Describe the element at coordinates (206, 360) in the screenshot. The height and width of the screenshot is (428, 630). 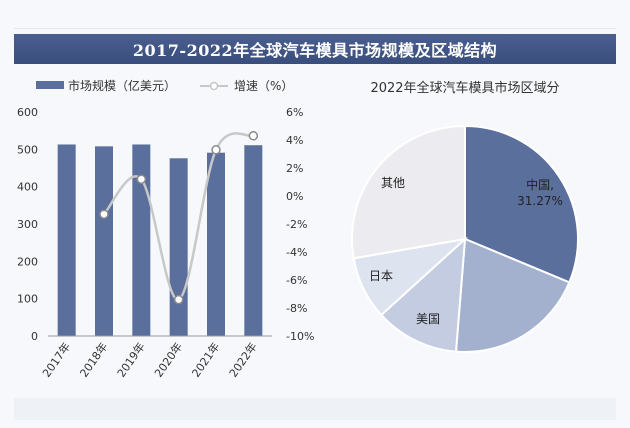
I see `x-tick-label: 2021年` at that location.